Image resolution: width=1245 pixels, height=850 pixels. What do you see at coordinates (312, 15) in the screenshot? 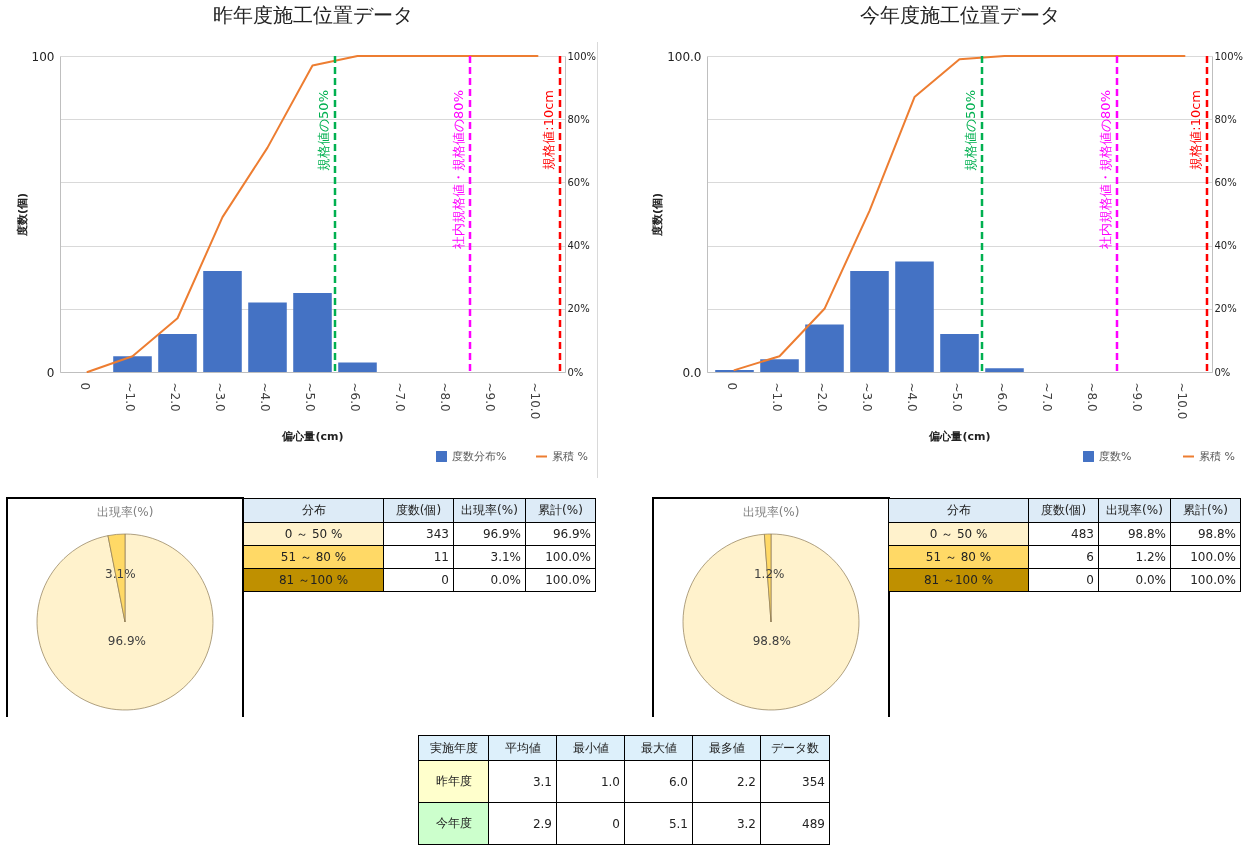
I see `chart-title: 昨年度施工位置データ` at bounding box center [312, 15].